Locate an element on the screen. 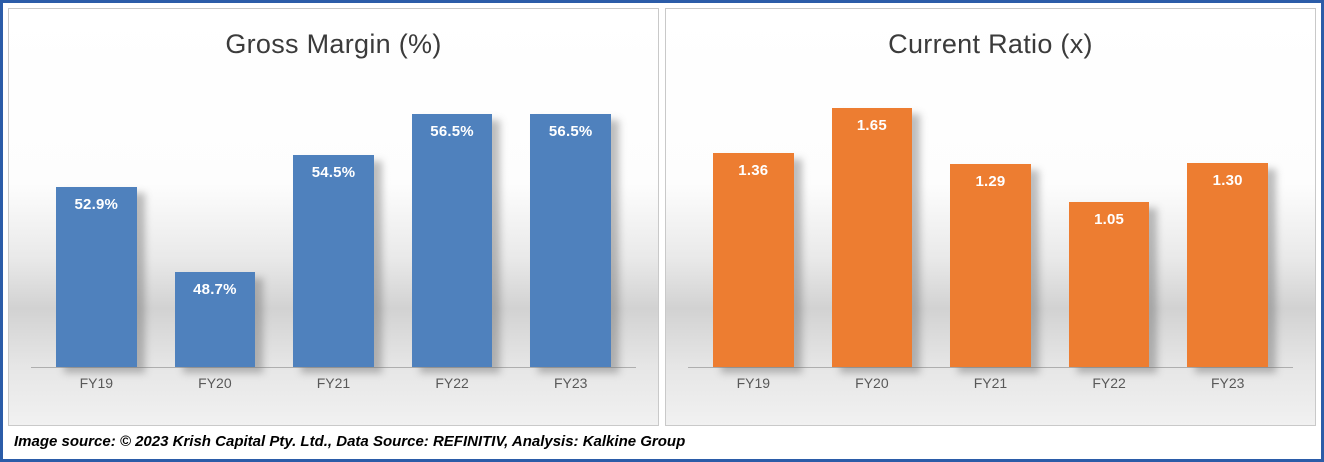 This screenshot has width=1324, height=462. bar-column-fy20: 48.7% is located at coordinates (215, 225).